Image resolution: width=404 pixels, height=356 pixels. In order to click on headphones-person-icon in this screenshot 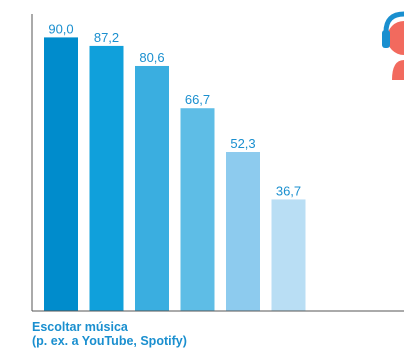, I will do `click(393, 45)`.